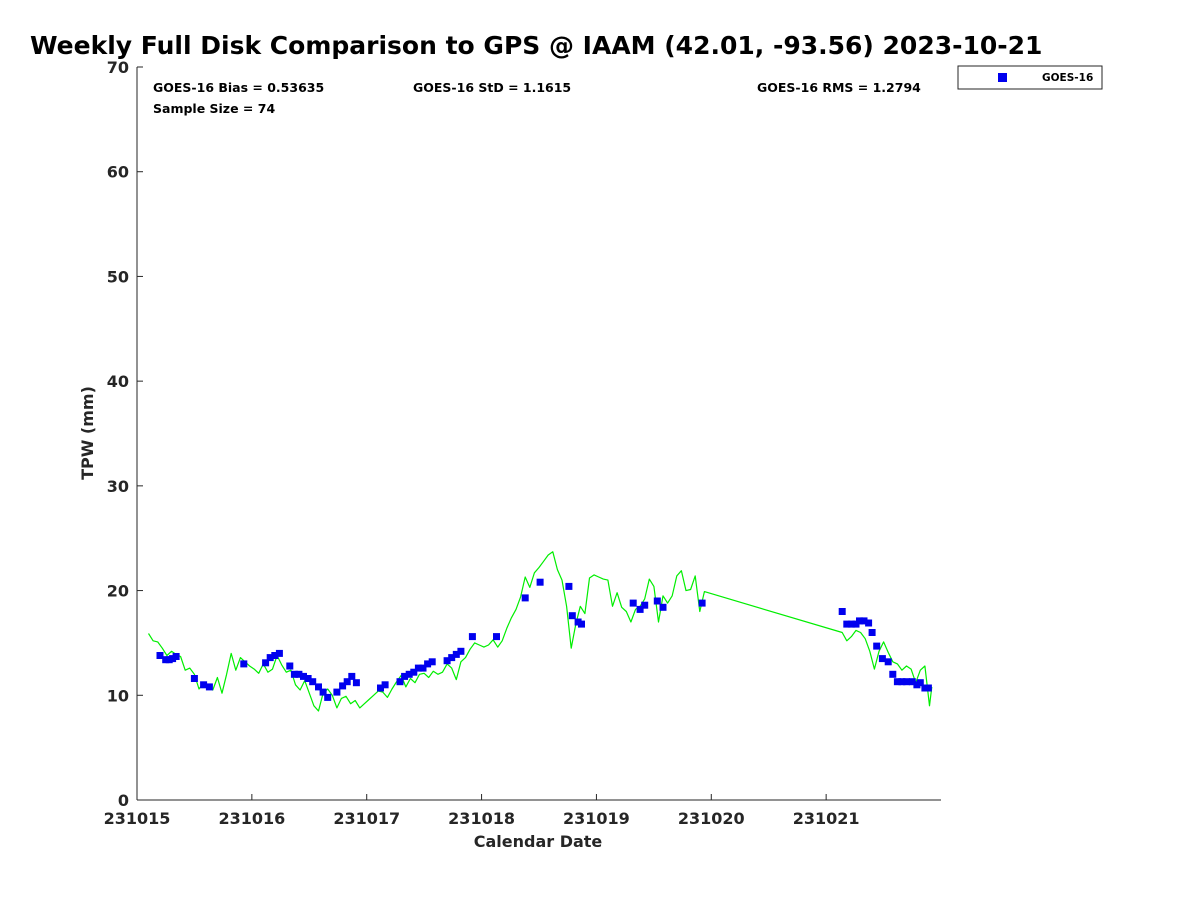  What do you see at coordinates (137, 818) in the screenshot?
I see `x-tick-label: 231015` at bounding box center [137, 818].